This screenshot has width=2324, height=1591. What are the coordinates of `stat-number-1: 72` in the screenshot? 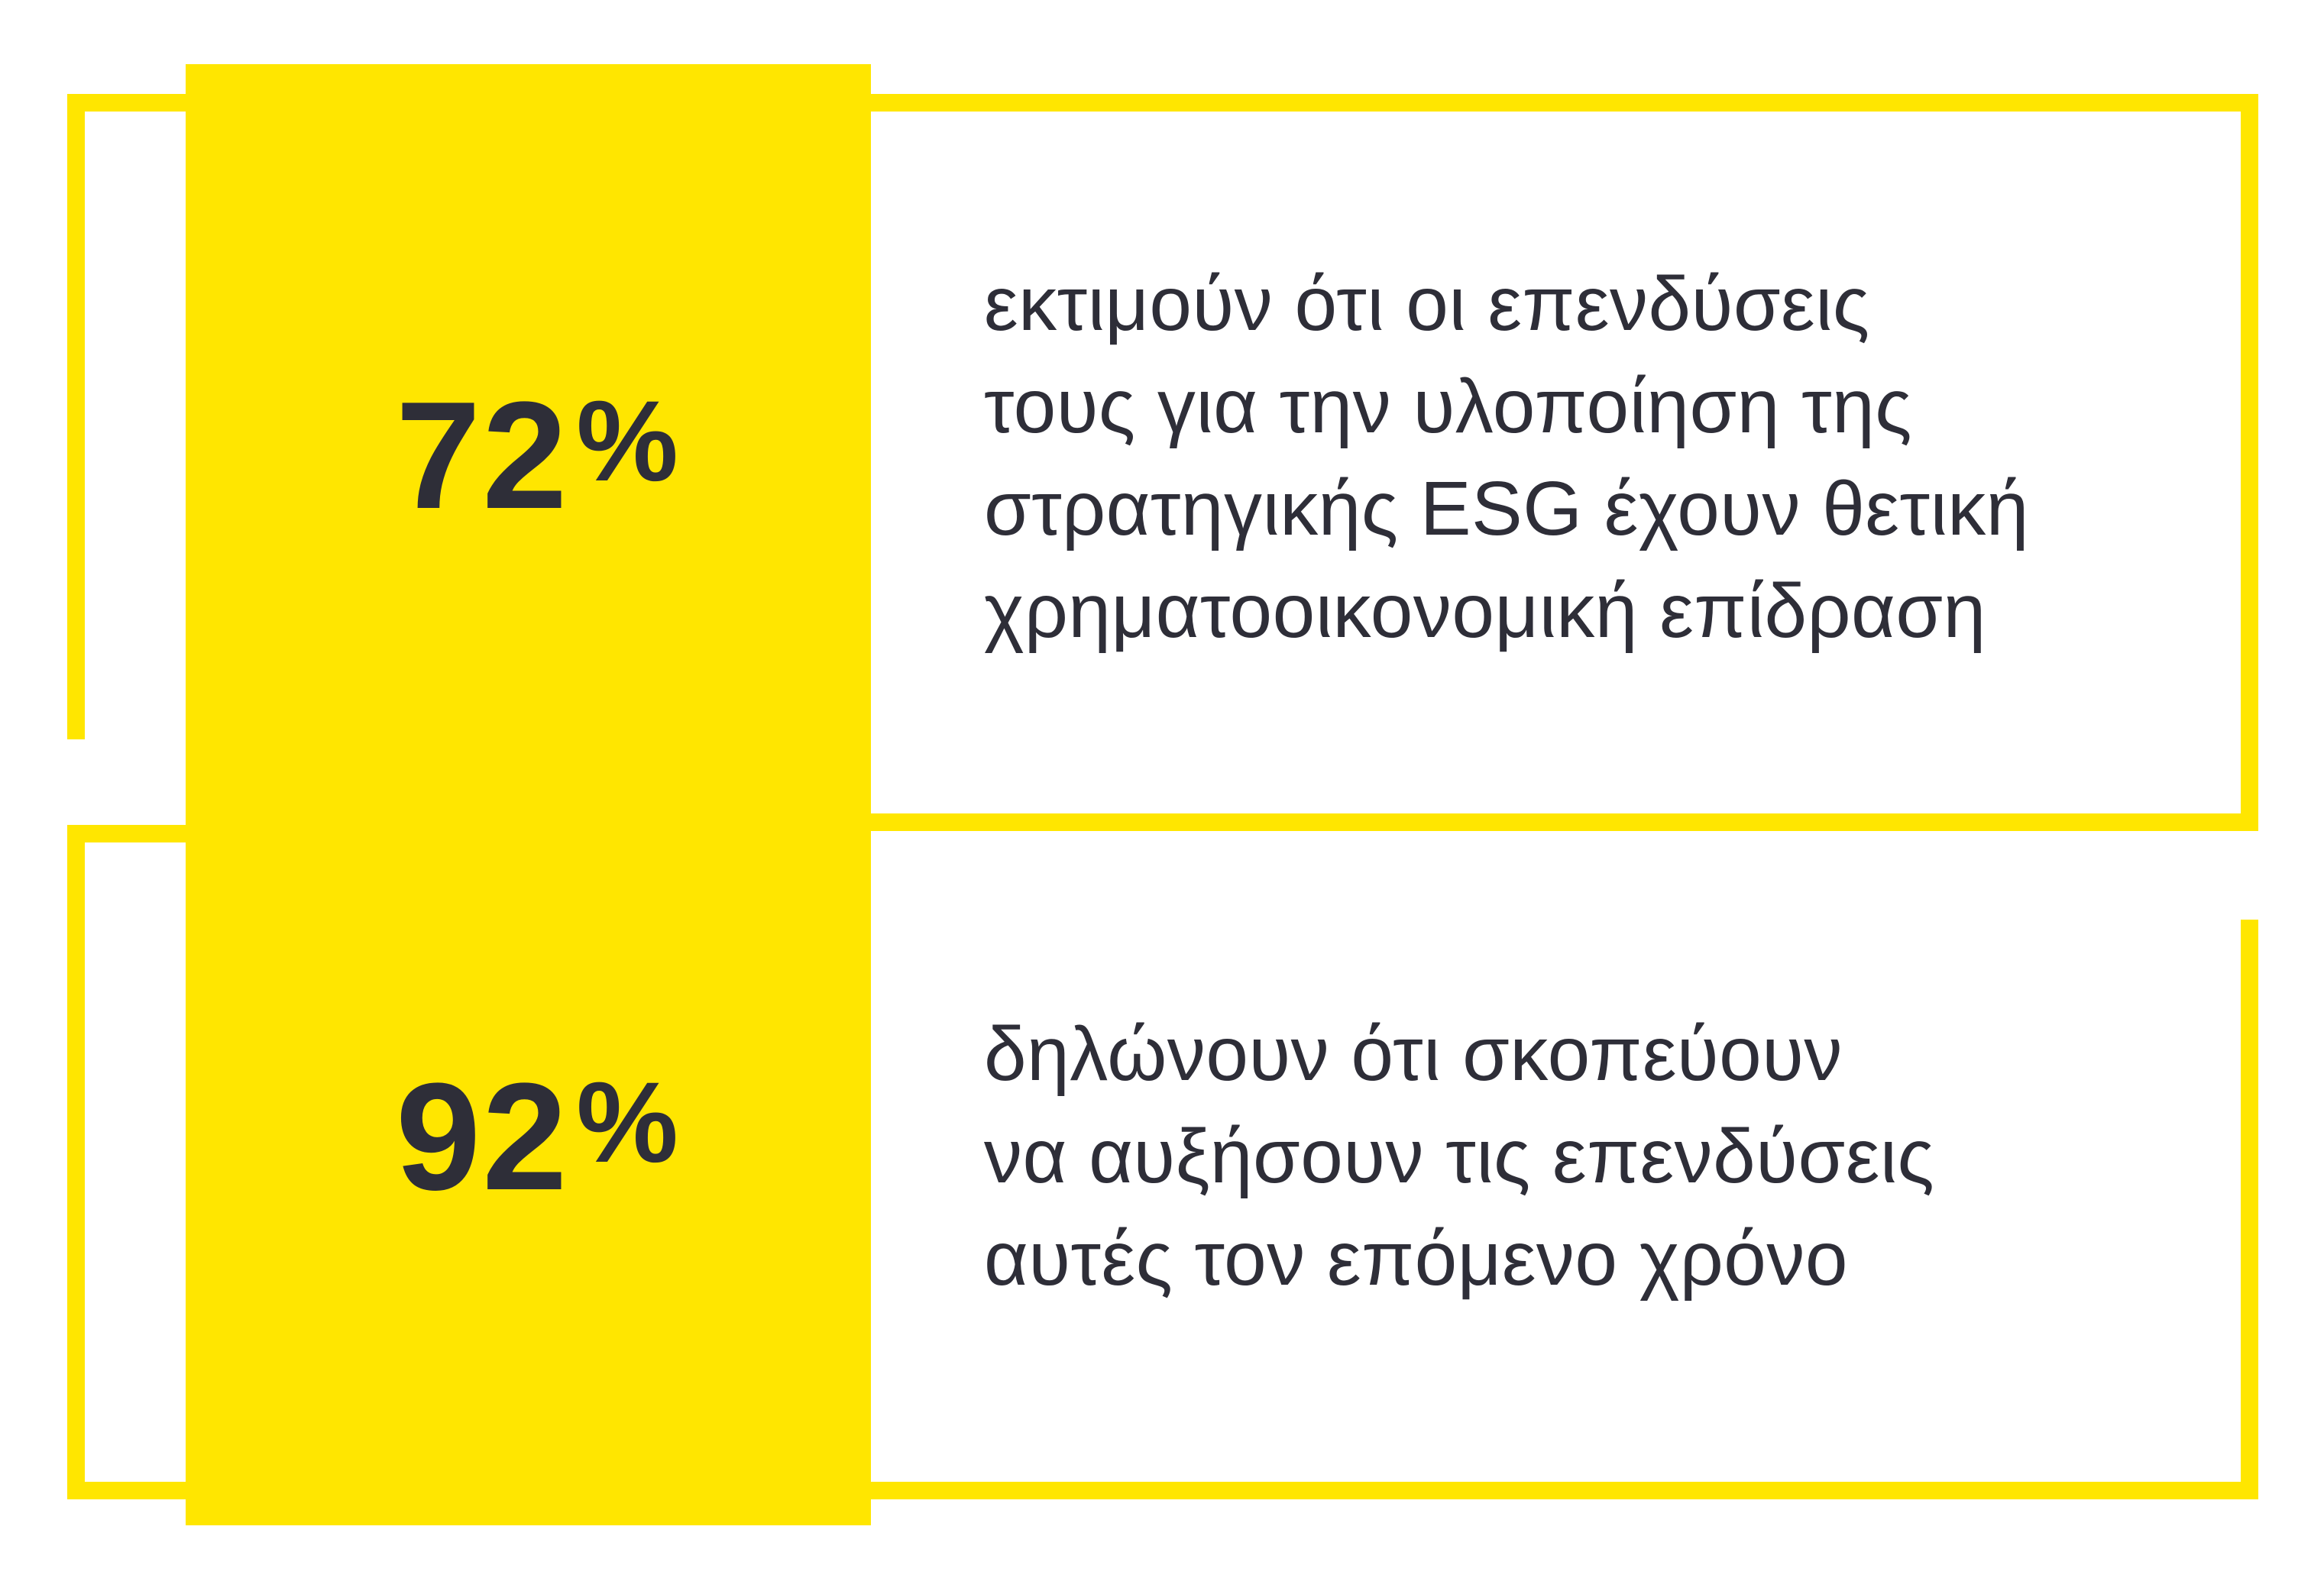 It's located at (482, 455).